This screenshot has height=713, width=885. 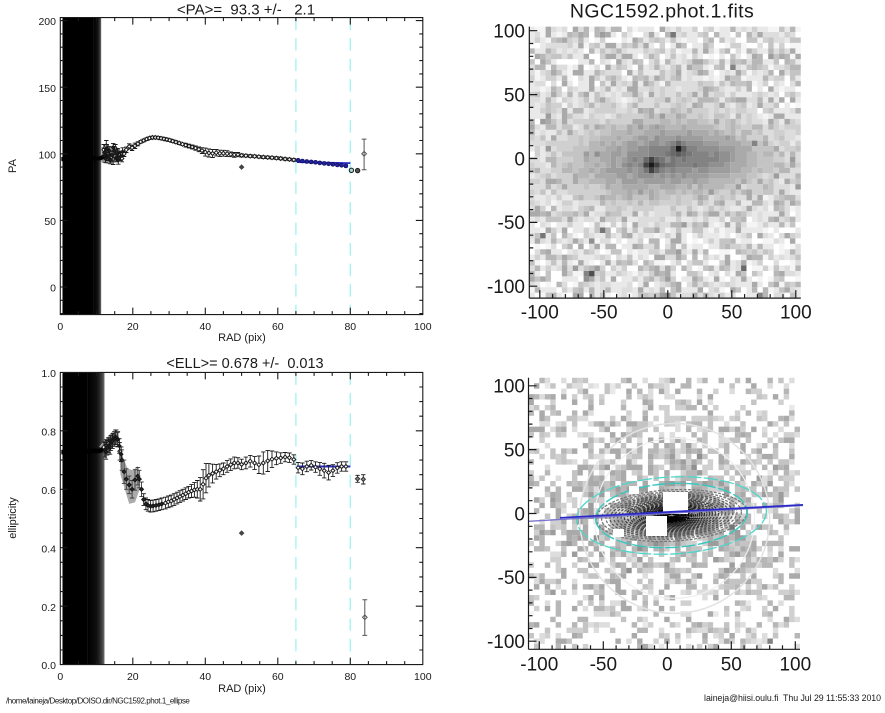 I want to click on svg-text: 150, so click(x=47, y=89).